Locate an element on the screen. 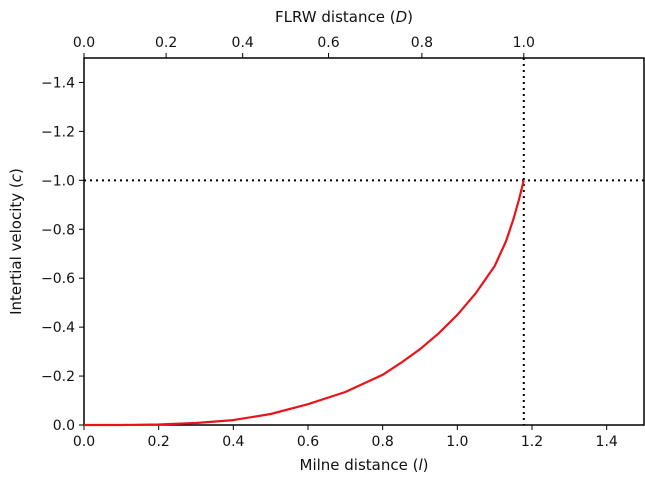 This screenshot has width=645, height=479. top-tick-label: 0.4 is located at coordinates (243, 43).